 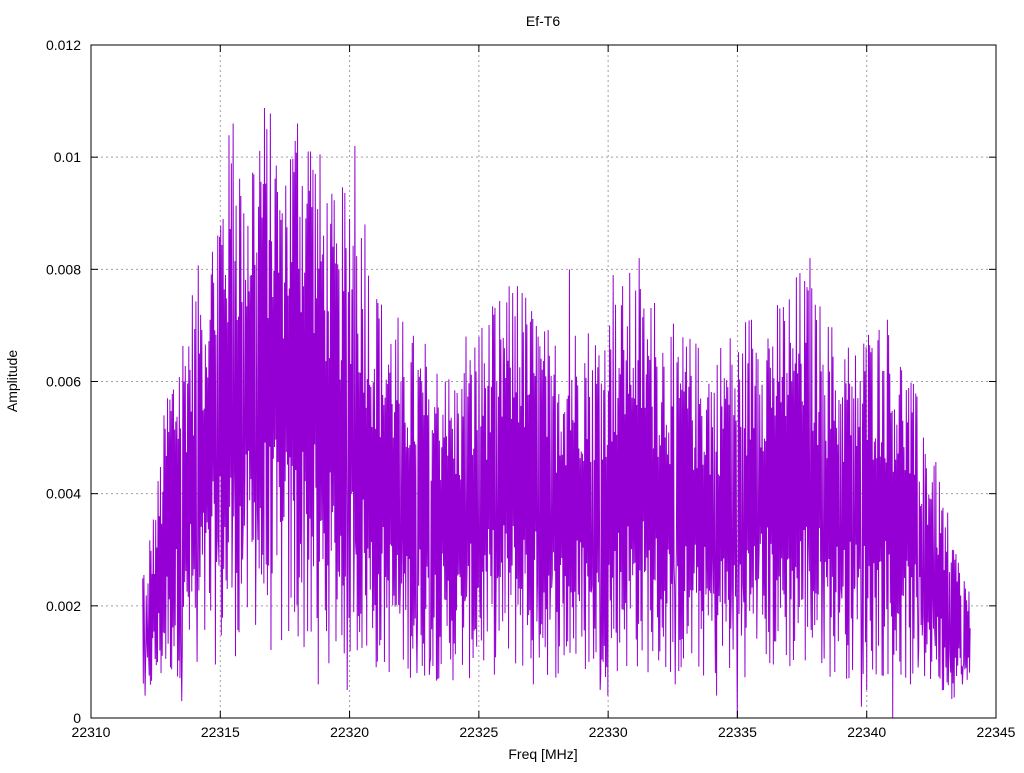 I want to click on x-tick-label: 22315, so click(x=220, y=732).